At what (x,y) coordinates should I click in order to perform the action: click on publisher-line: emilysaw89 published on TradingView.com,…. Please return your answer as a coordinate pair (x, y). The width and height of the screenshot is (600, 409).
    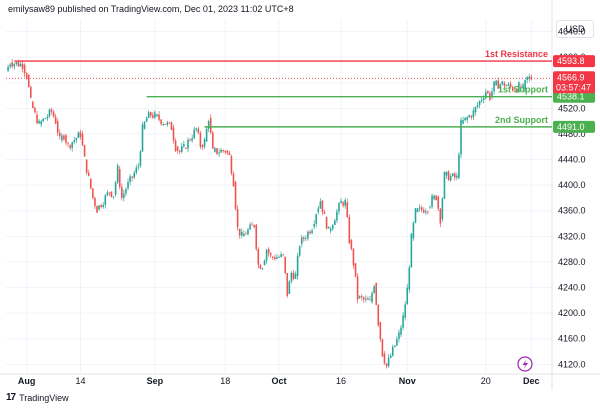
    Looking at the image, I should click on (151, 9).